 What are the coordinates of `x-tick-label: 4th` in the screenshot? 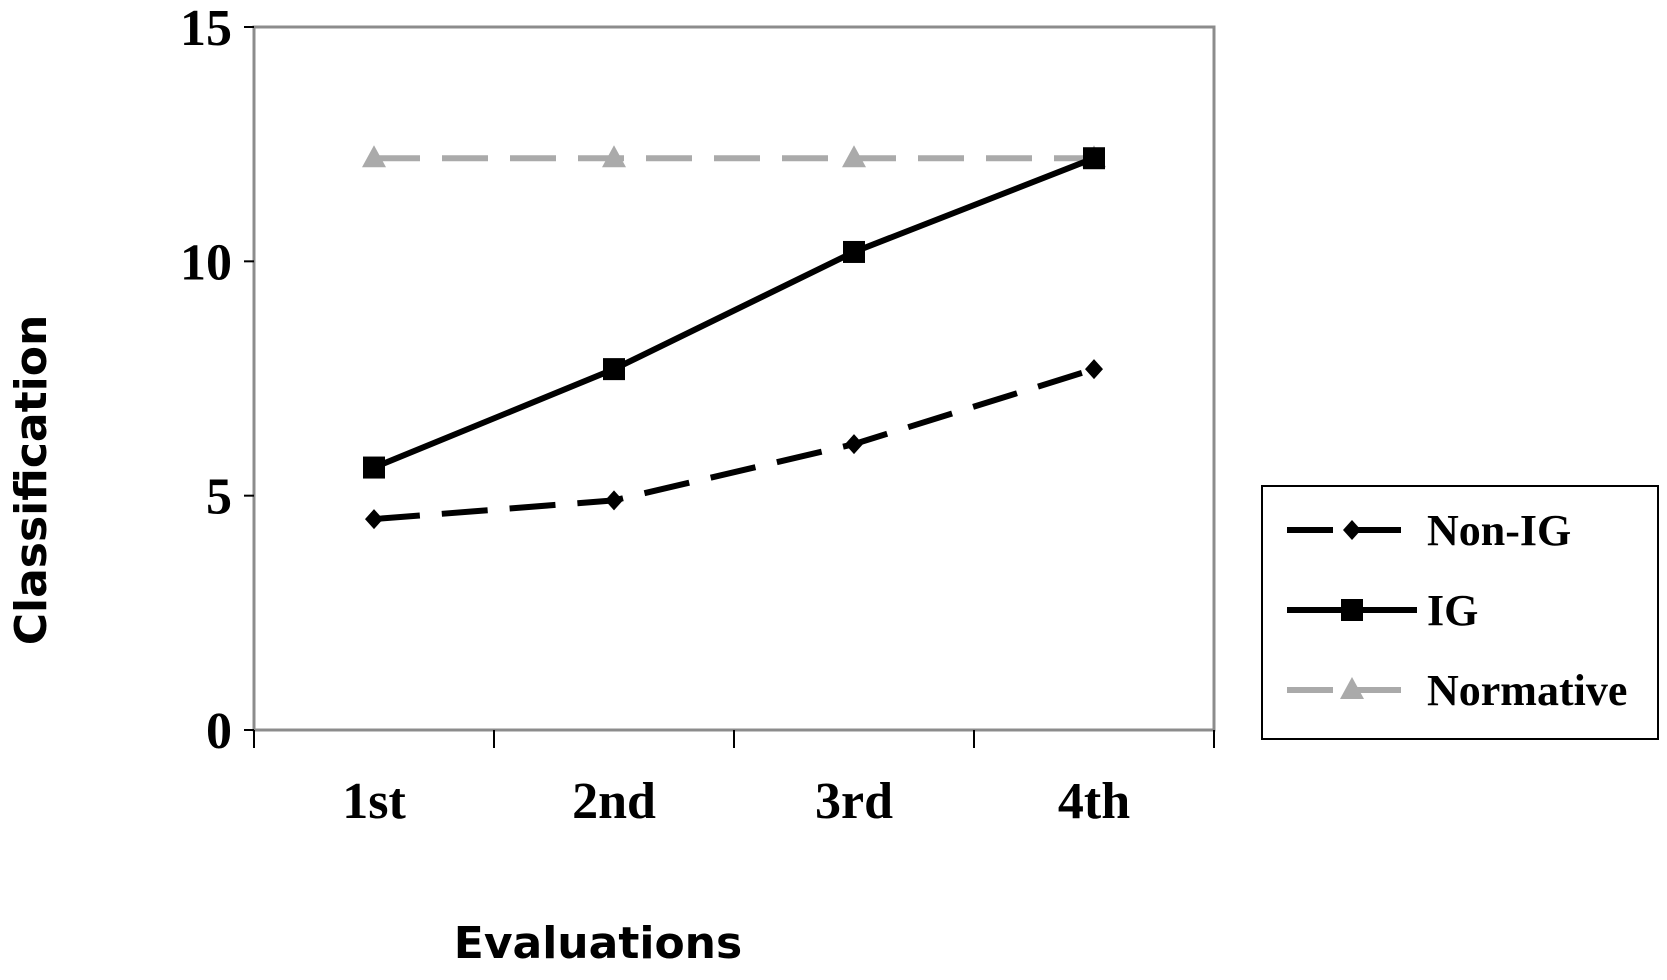 It's located at (1094, 801).